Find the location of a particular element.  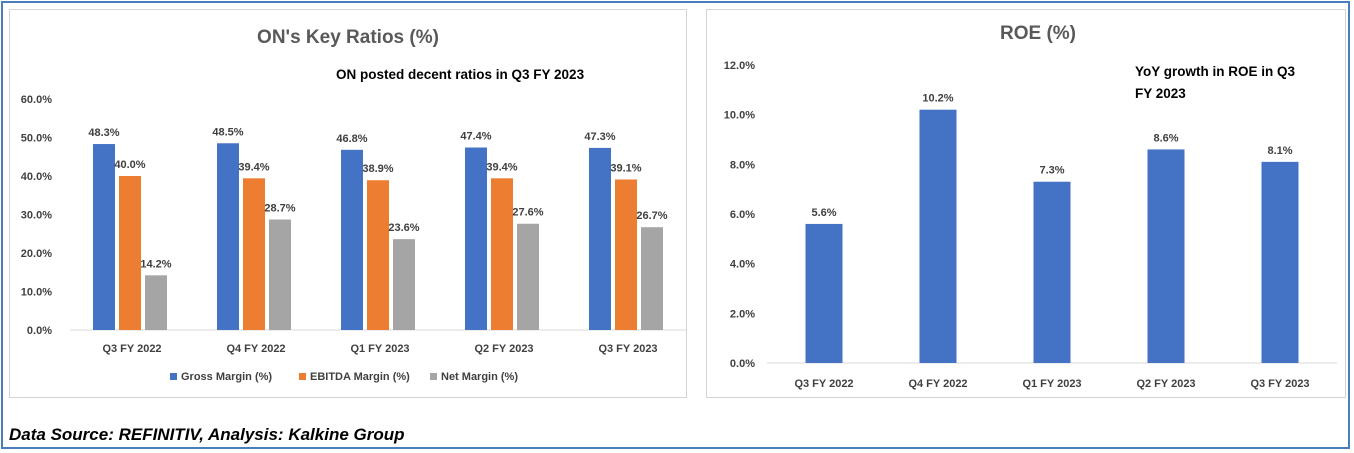

y-tick-label: 50.0% is located at coordinates (36, 139).